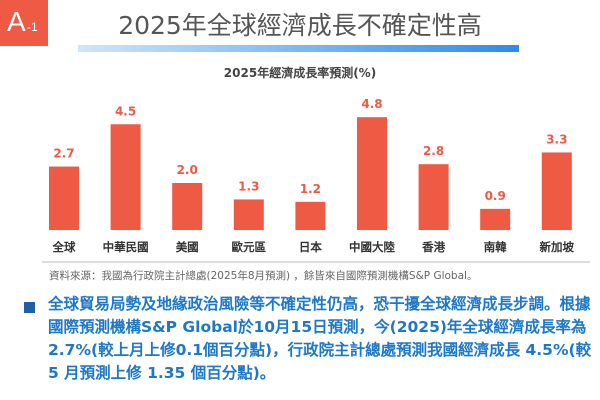  Describe the element at coordinates (300, 73) in the screenshot. I see `chart-title: 2025年經濟成長率預測(%)` at that location.